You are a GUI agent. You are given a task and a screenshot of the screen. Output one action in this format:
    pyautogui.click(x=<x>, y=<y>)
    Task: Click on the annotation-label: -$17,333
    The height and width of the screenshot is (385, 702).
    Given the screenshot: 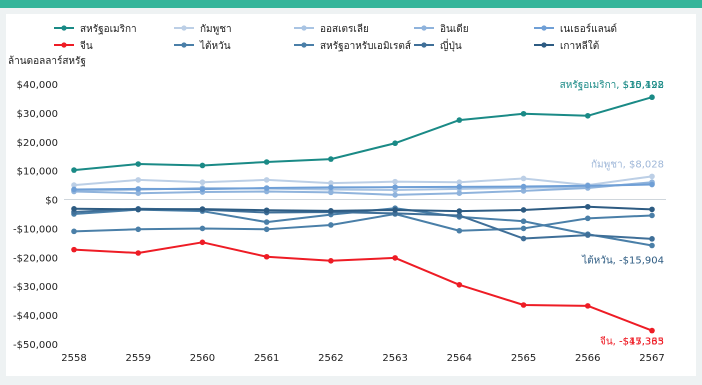 What is the action you would take?
    pyautogui.click(x=641, y=342)
    